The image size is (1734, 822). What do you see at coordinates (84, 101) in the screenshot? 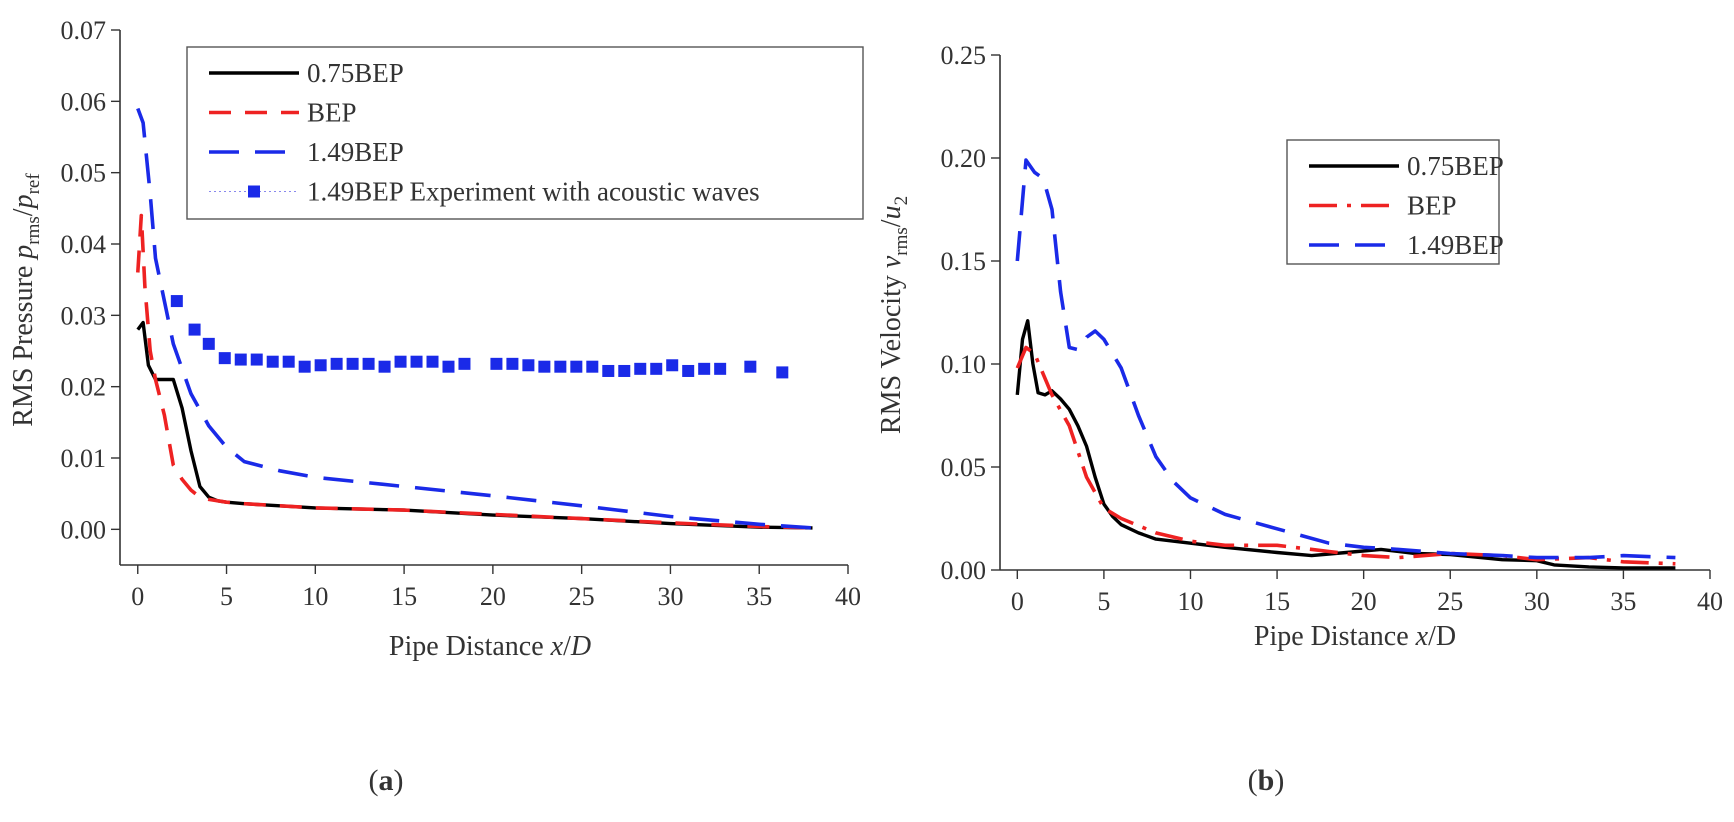
I see `y-tick-label: 0.06` at bounding box center [84, 101].